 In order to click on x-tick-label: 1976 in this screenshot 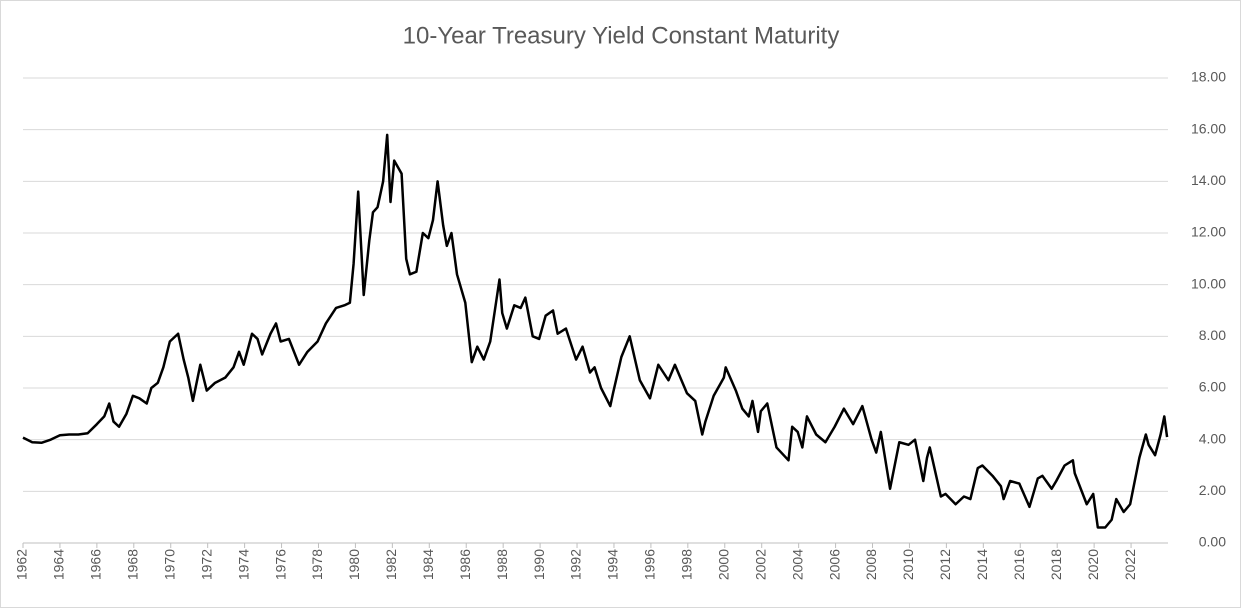, I will do `click(280, 564)`.